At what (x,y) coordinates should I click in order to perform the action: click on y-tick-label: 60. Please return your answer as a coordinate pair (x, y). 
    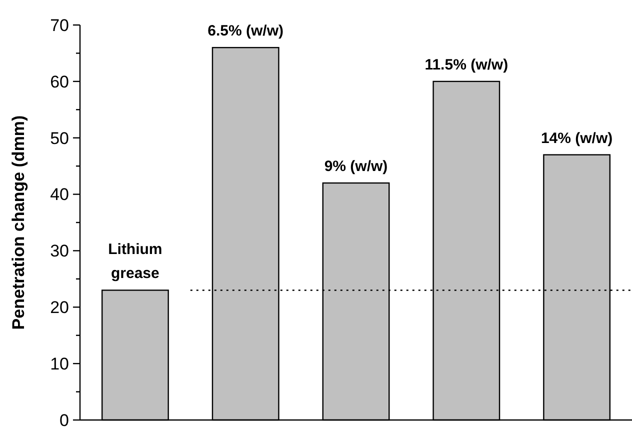
    Looking at the image, I should click on (59, 82).